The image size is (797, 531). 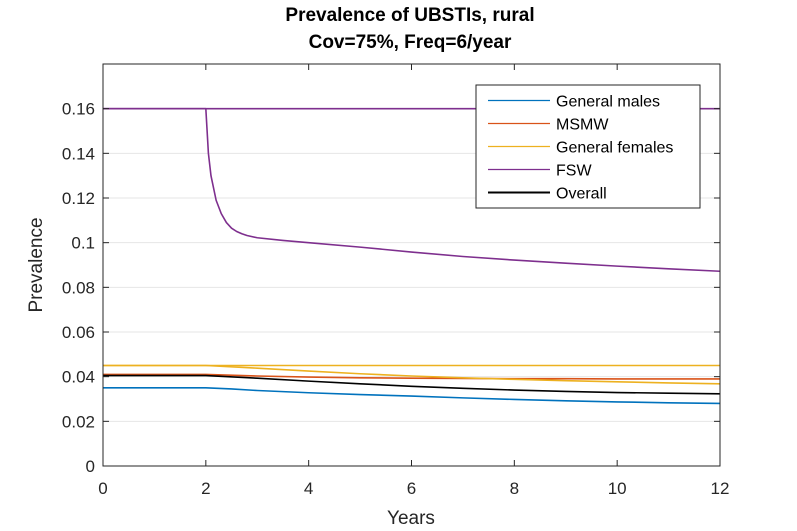 I want to click on legend-label-0: General males, so click(x=608, y=102).